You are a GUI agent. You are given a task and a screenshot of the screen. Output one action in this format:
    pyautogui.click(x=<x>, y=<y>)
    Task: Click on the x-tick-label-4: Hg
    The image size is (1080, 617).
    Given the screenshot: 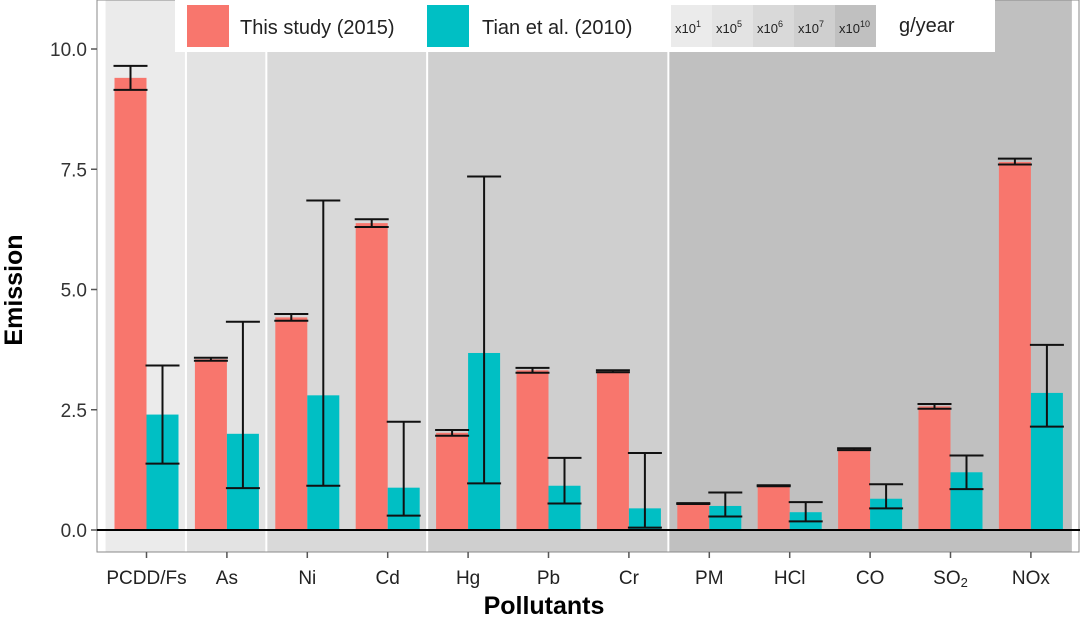 What is the action you would take?
    pyautogui.click(x=468, y=578)
    